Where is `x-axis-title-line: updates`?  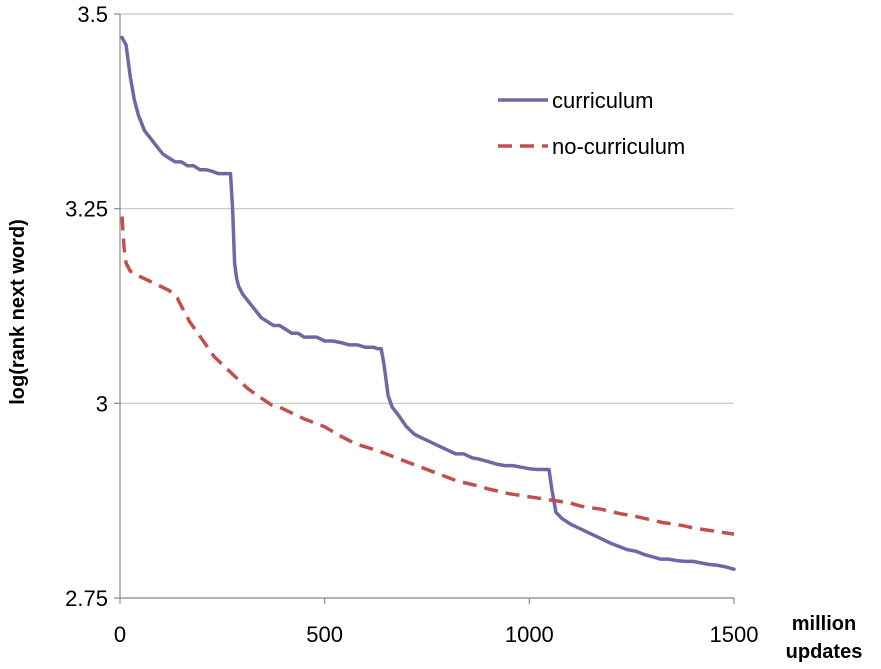
x-axis-title-line: updates is located at coordinates (824, 652).